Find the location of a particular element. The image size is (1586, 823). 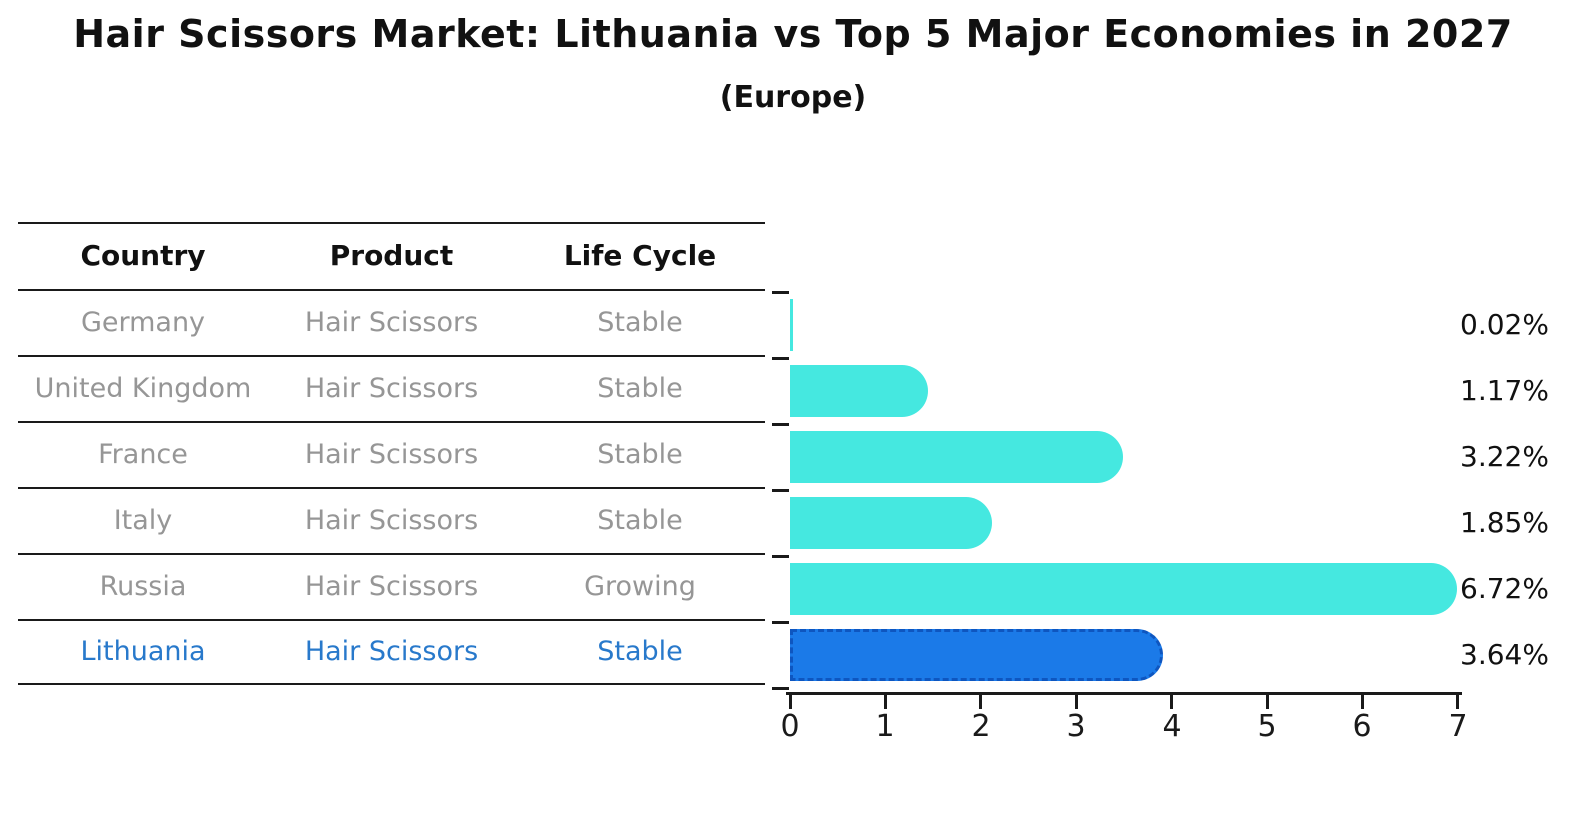

bar-russia is located at coordinates (1123, 589).